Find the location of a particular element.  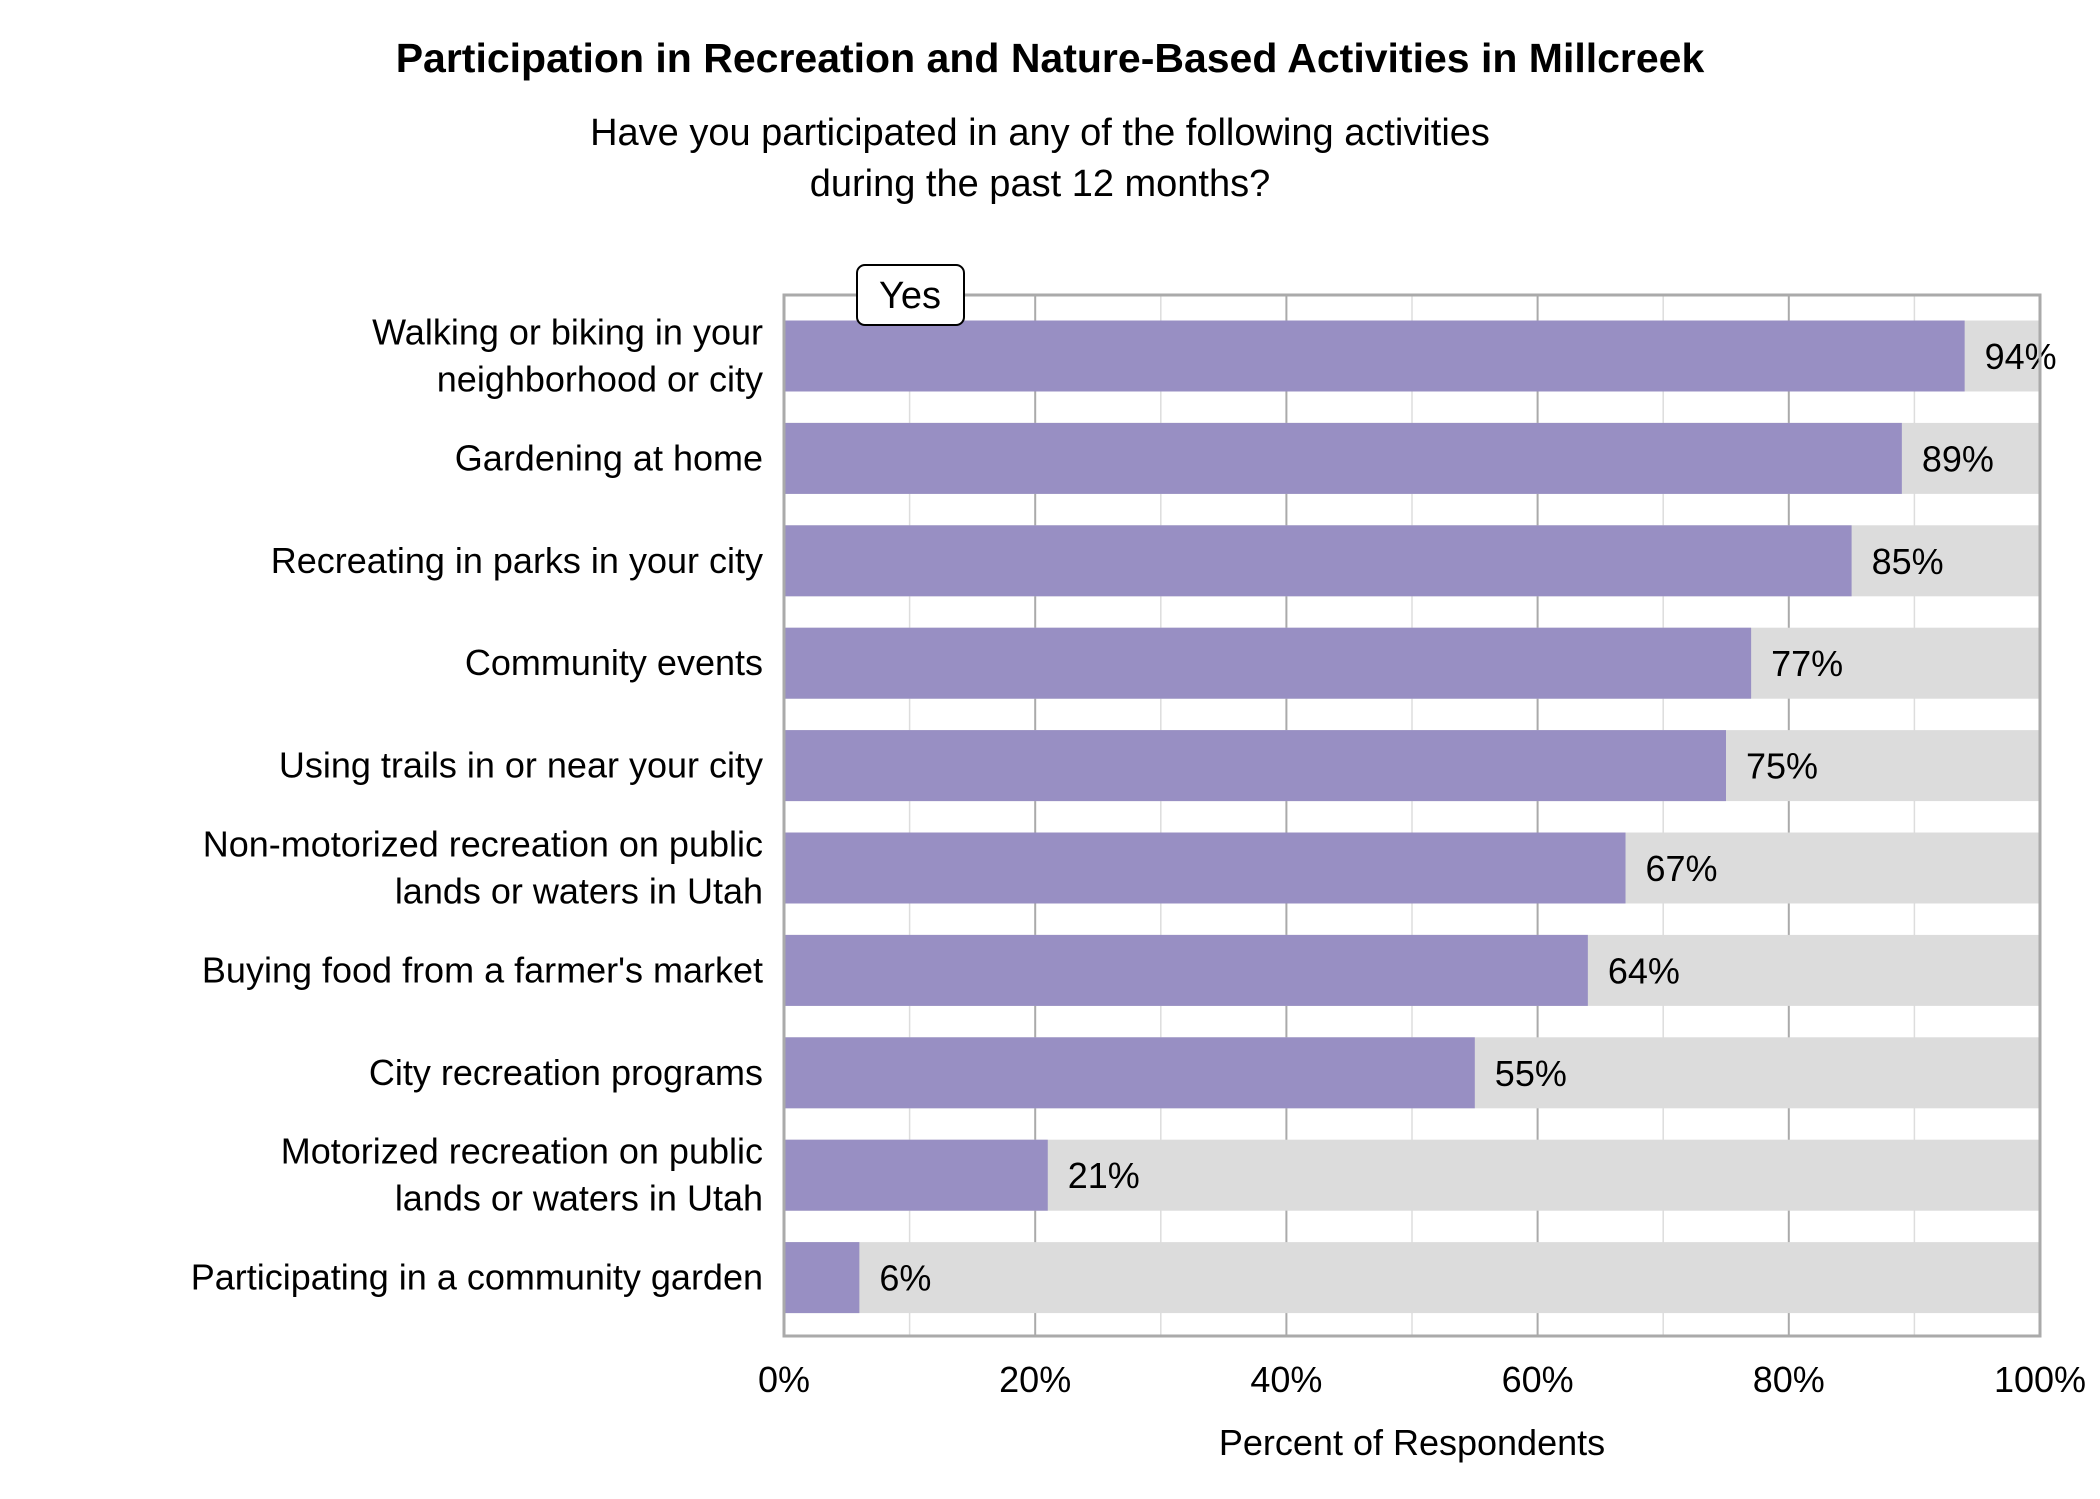

category-label: Non-motorized recreation on public is located at coordinates (483, 844).